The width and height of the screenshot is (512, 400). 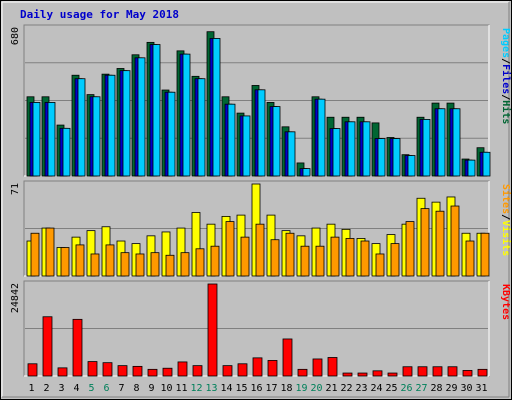 I want to click on axis-label-visits-sites: Sites/Visits, so click(x=506, y=220).